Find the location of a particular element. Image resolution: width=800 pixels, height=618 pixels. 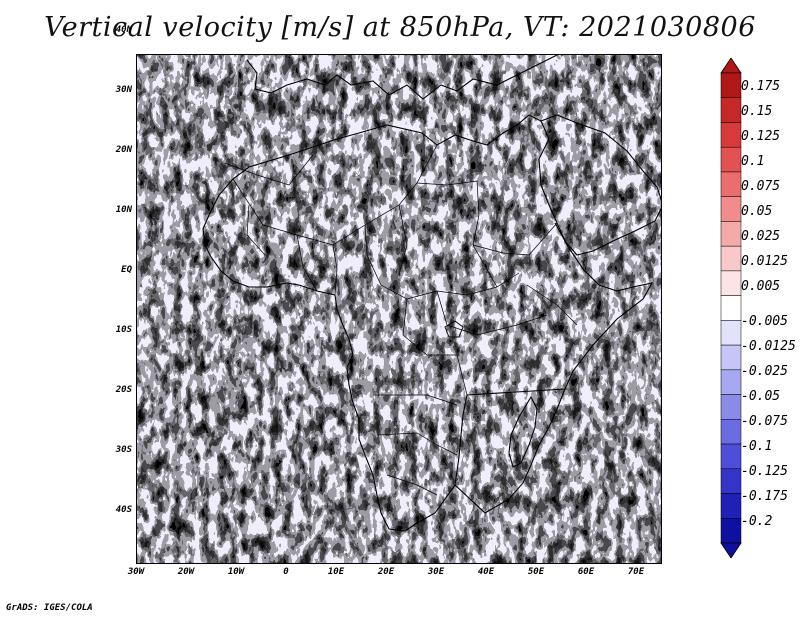

lake-victoria is located at coordinates (454, 329).